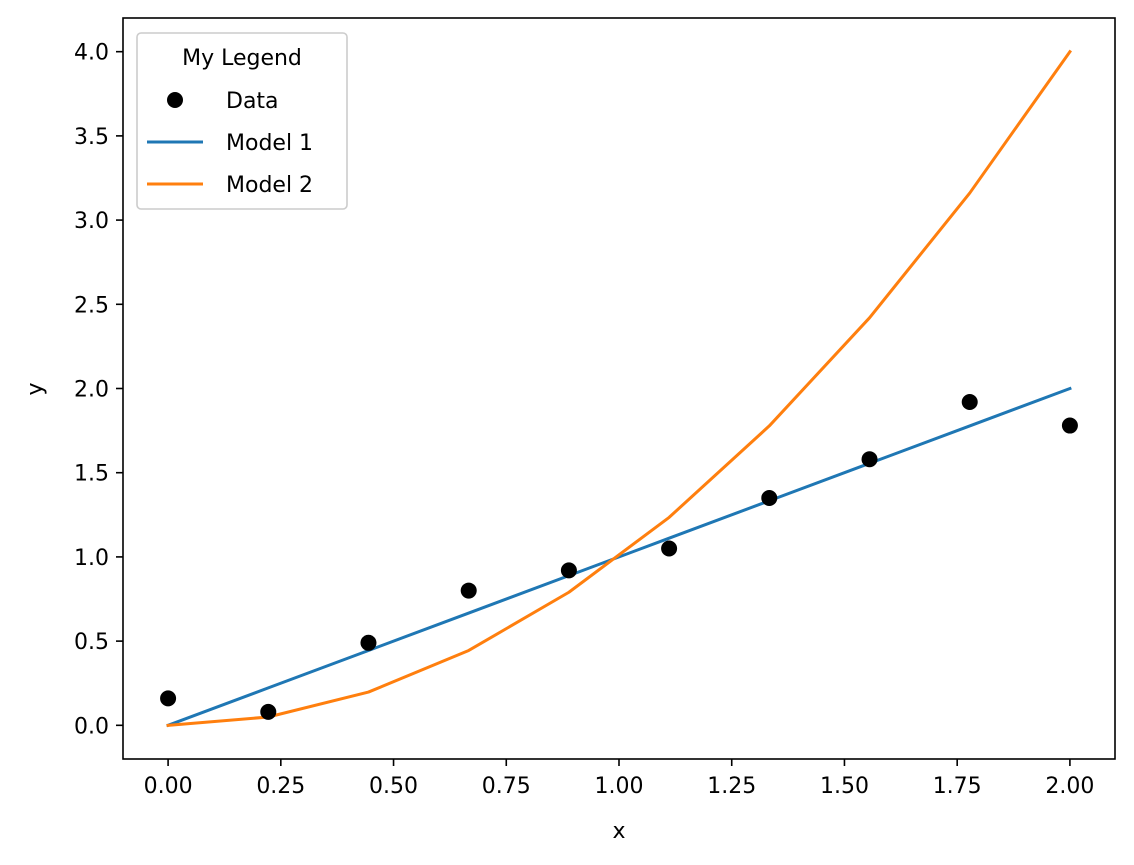 This screenshot has height=865, width=1134. I want to click on x-tick-label: 2.00, so click(1069, 786).